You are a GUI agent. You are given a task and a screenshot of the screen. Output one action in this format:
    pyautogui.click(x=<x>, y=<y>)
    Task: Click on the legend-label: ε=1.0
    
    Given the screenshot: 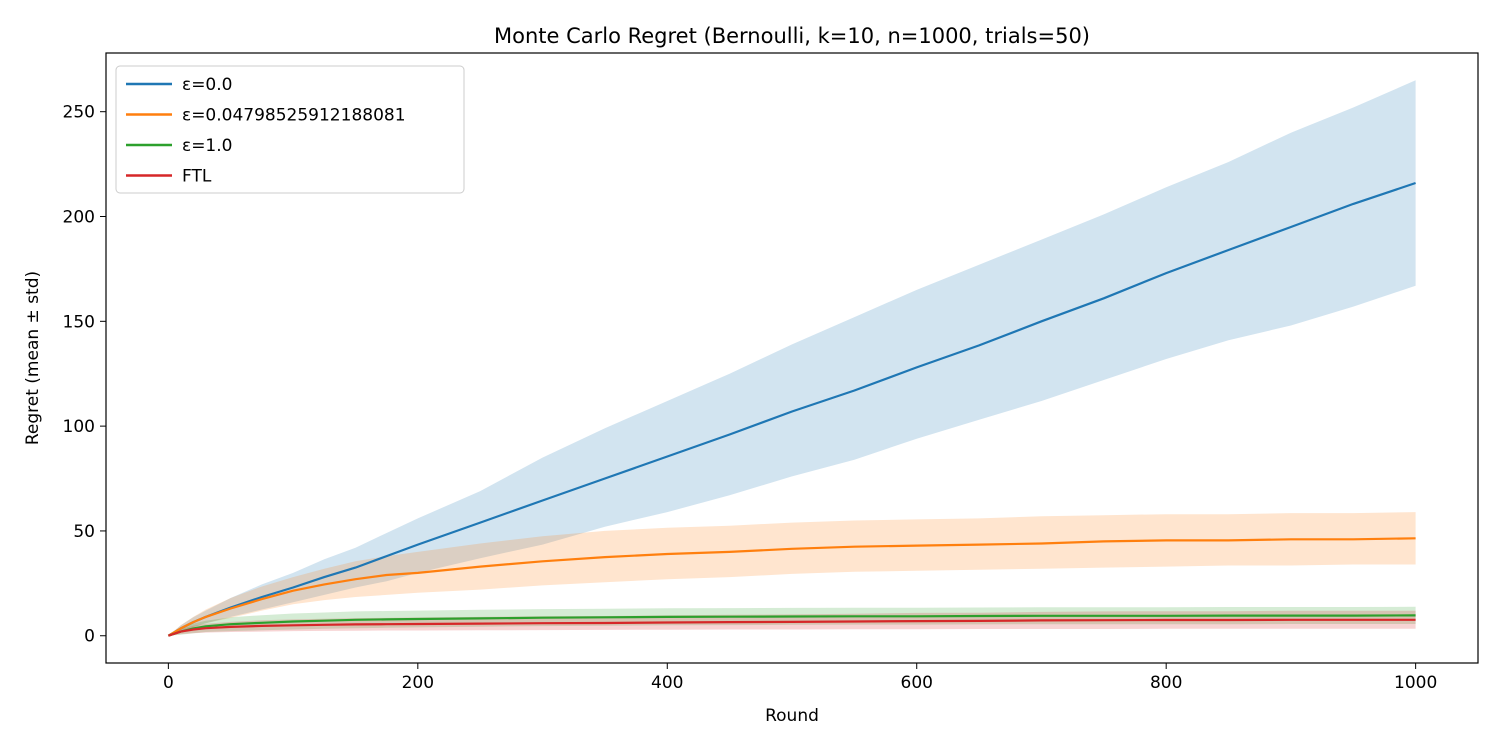 What is the action you would take?
    pyautogui.click(x=207, y=146)
    